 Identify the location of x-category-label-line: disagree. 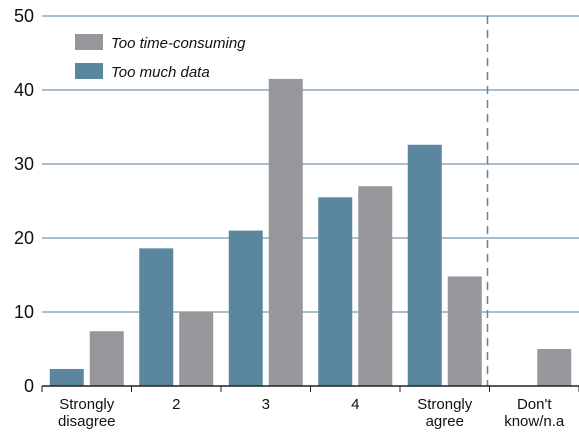
(87, 421).